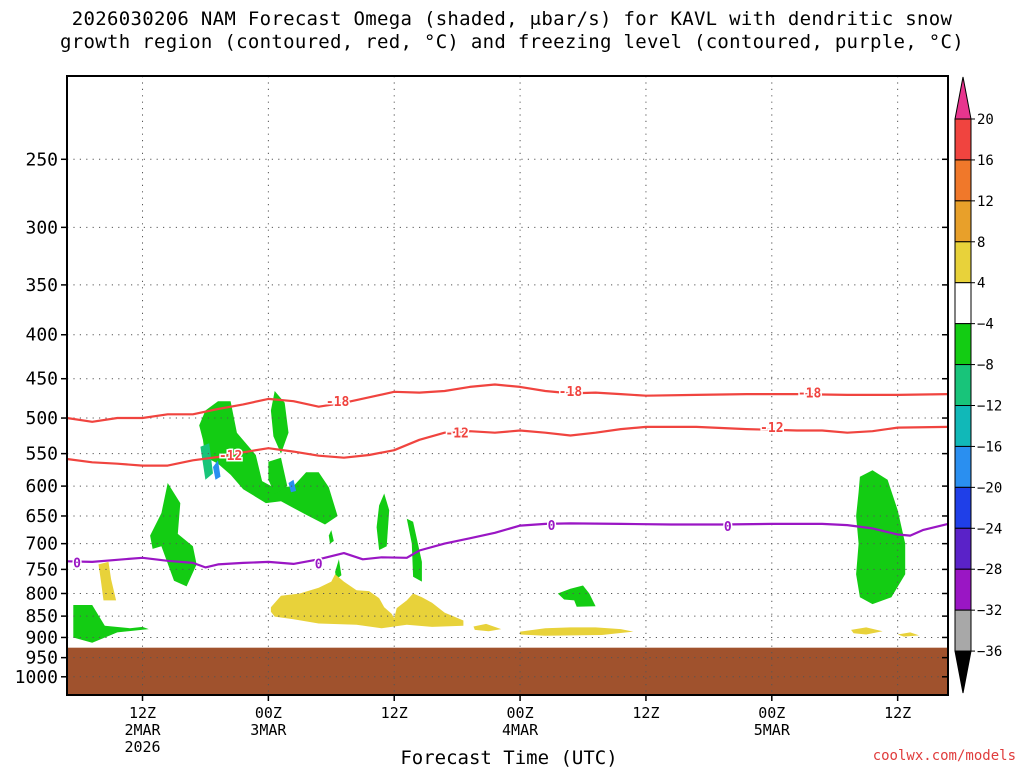 This screenshot has height=768, width=1024. What do you see at coordinates (989, 407) in the screenshot?
I see `colorbar-label: −12` at bounding box center [989, 407].